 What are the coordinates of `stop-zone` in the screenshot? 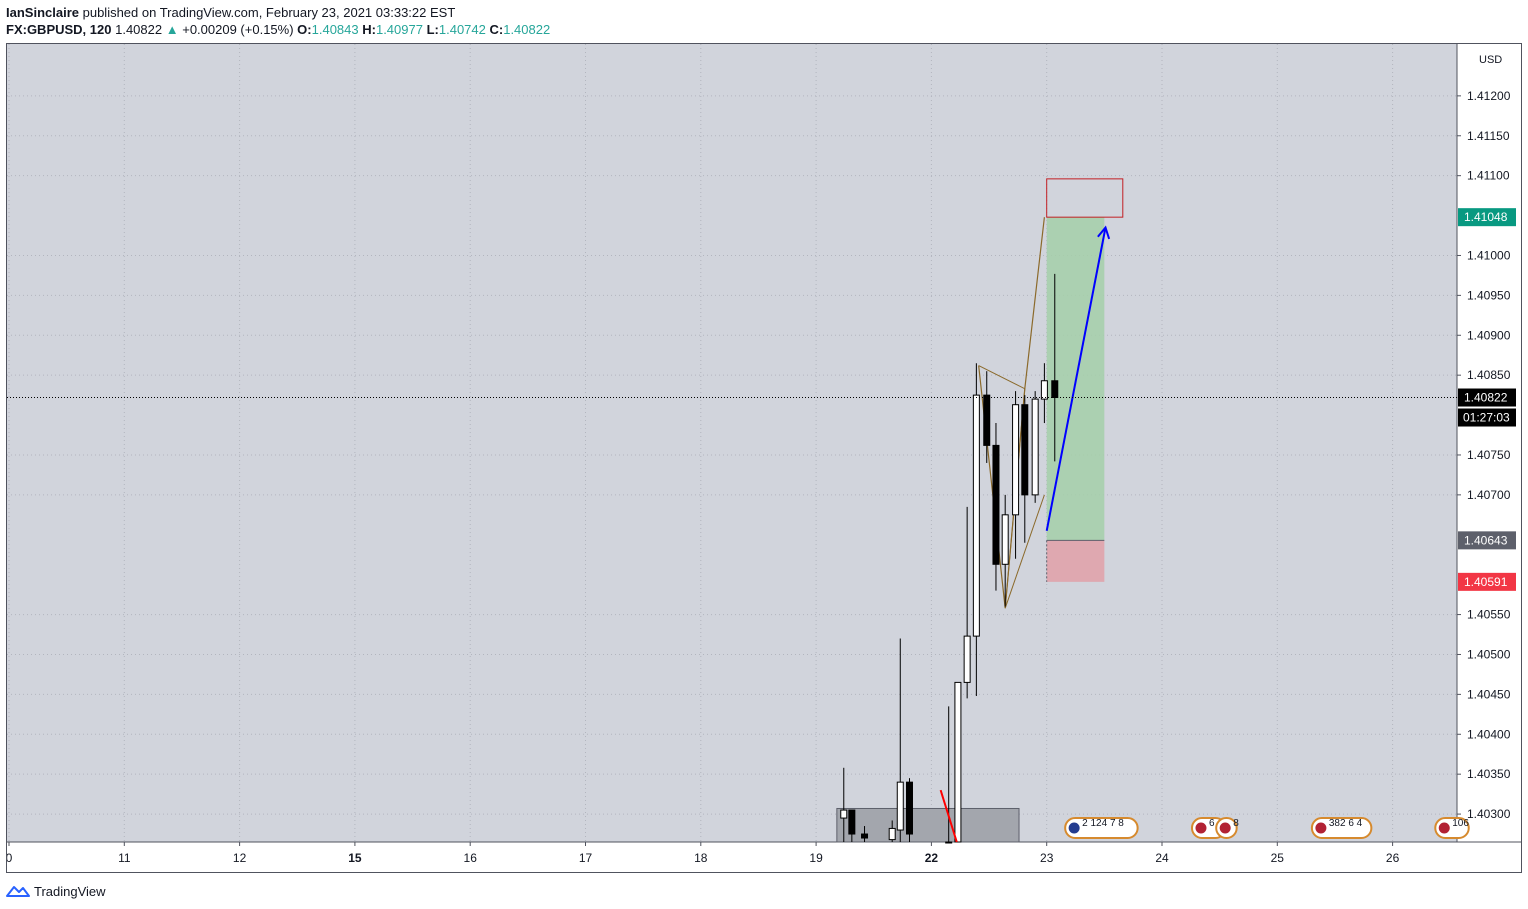 It's located at (1075, 561).